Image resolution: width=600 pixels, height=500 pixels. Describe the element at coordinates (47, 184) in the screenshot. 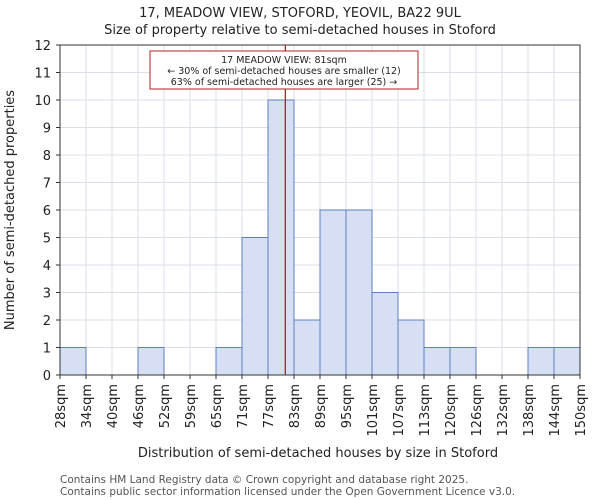

I see `y-tick-label: 7` at that location.